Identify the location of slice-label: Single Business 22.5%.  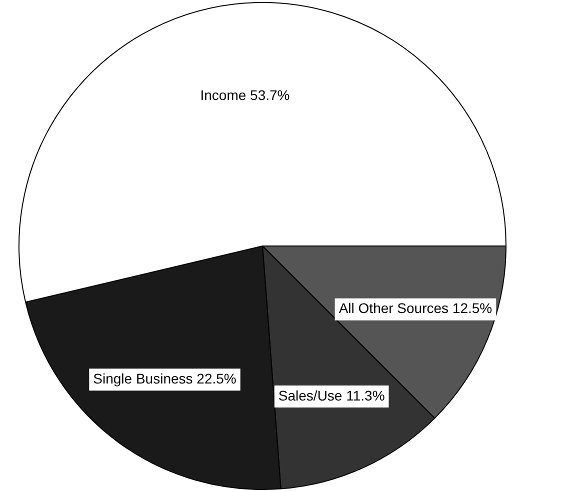
(164, 378).